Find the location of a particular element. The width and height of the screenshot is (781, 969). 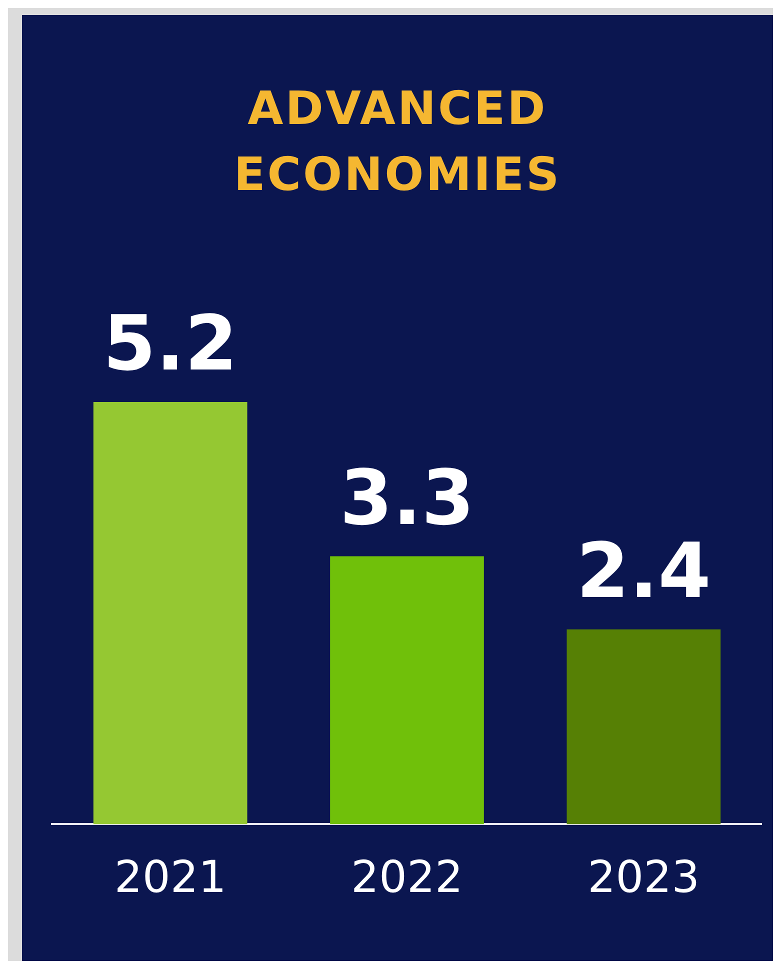

data-label: 2.4 is located at coordinates (643, 571).